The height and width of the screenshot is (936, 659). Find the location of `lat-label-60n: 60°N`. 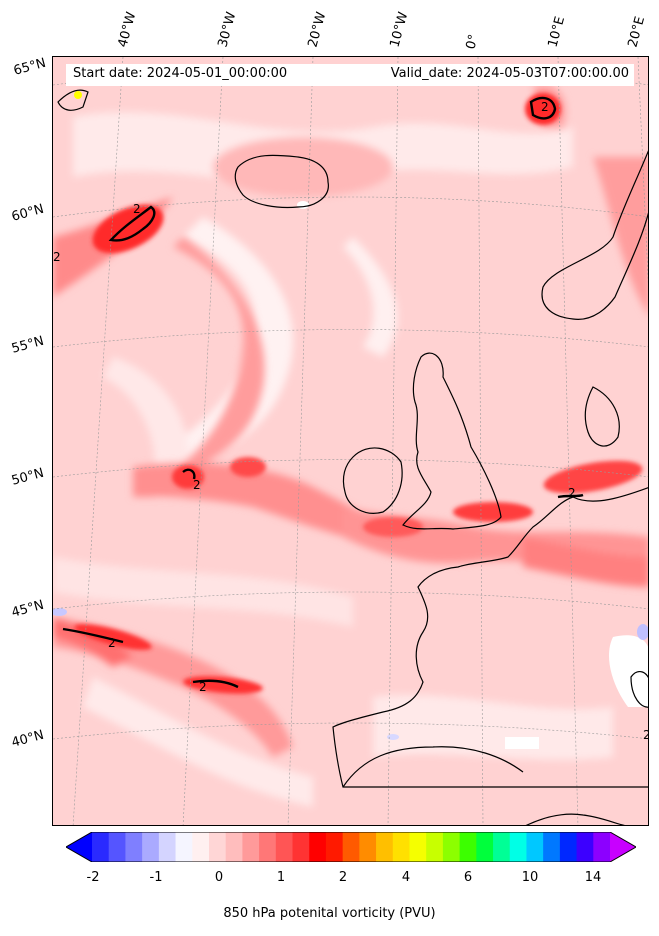

lat-label-60n: 60°N is located at coordinates (28, 213).